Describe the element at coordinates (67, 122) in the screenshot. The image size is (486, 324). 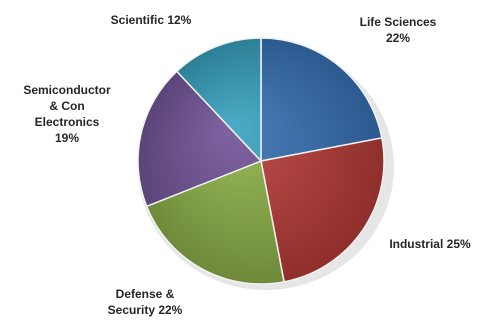
I see `pie-label-line: Electronics` at that location.